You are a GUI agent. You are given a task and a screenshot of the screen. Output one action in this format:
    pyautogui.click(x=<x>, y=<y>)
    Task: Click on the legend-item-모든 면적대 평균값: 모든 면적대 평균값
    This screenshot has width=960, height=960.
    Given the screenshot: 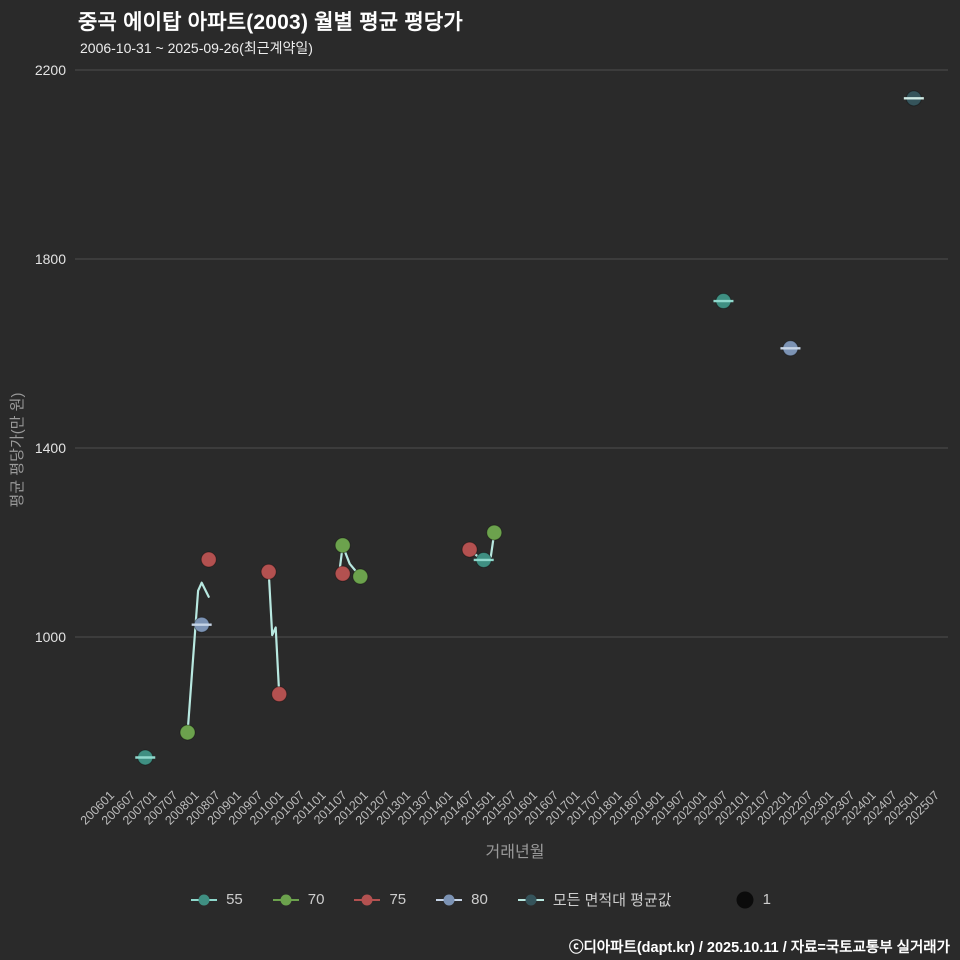 What is the action you would take?
    pyautogui.click(x=594, y=899)
    